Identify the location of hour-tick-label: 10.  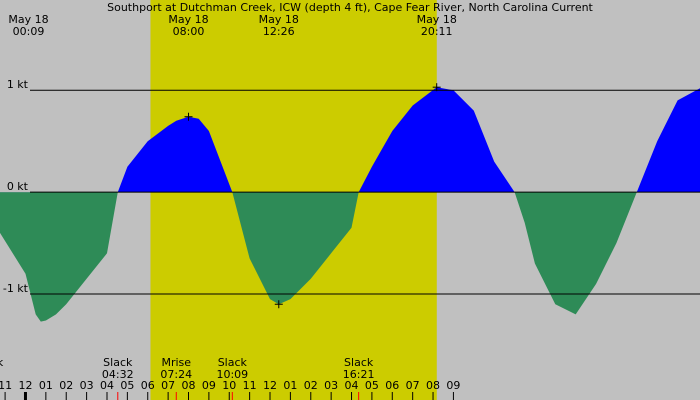
(229, 385).